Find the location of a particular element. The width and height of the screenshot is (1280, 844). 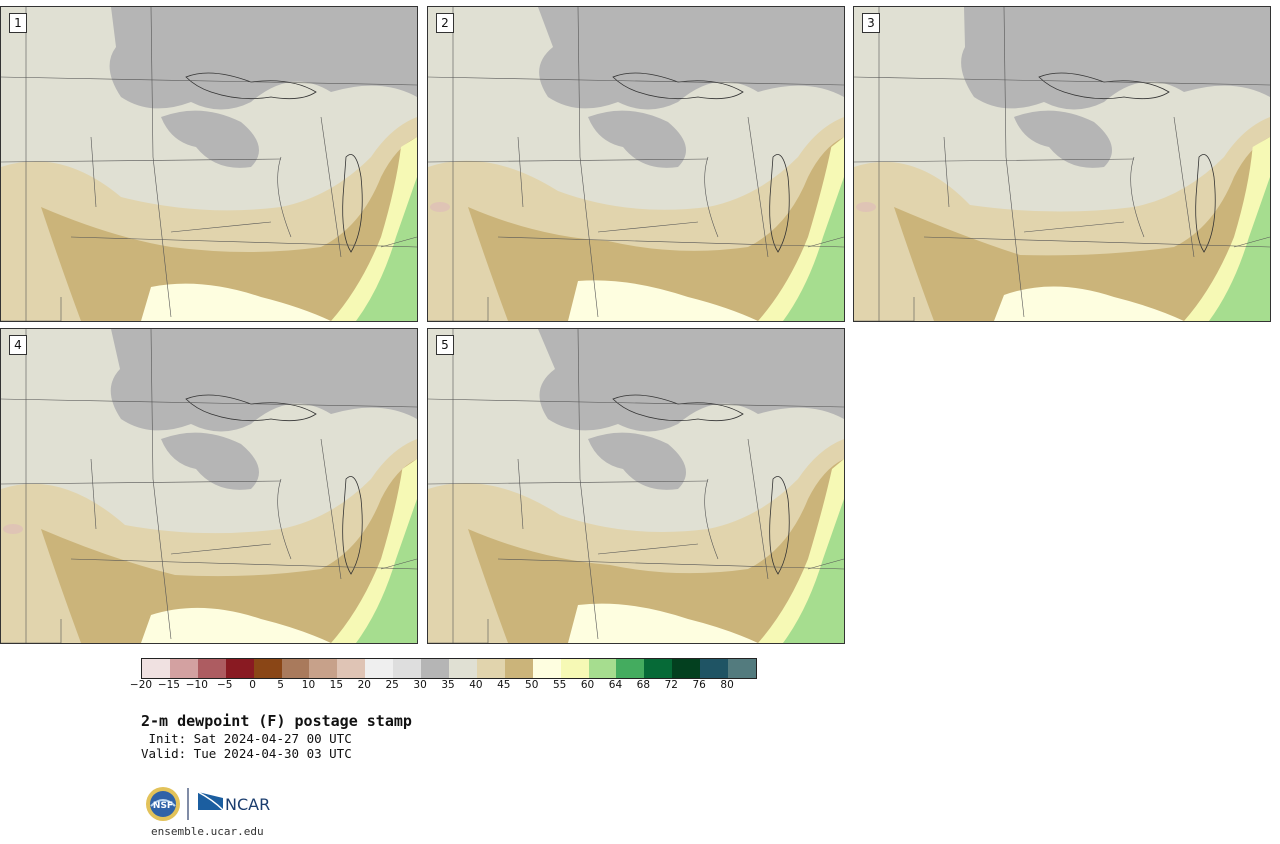

colorbar-tick-label: 76 is located at coordinates (699, 685).